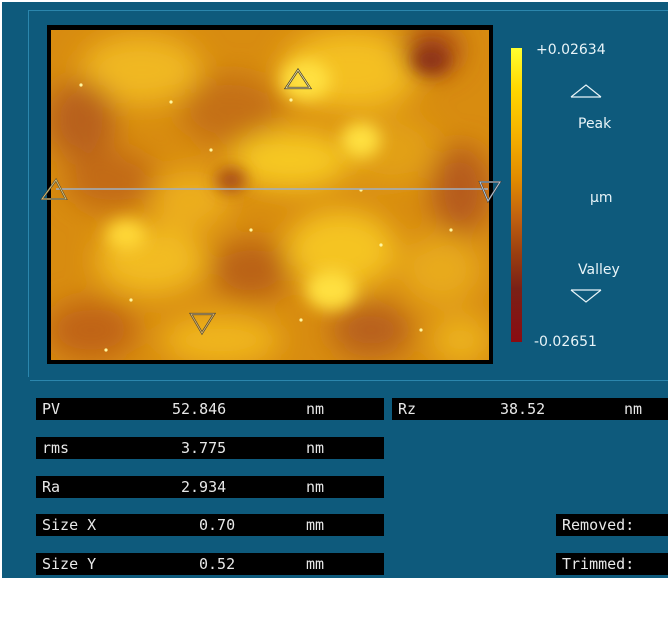 The width and height of the screenshot is (668, 641). I want to click on stat-name: Size Y, so click(69, 564).